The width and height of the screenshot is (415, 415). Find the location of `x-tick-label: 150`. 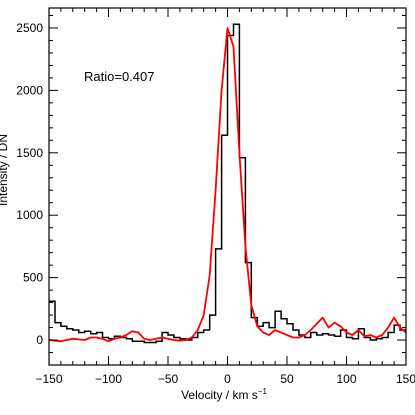

x-tick-label: 150 is located at coordinates (405, 379).